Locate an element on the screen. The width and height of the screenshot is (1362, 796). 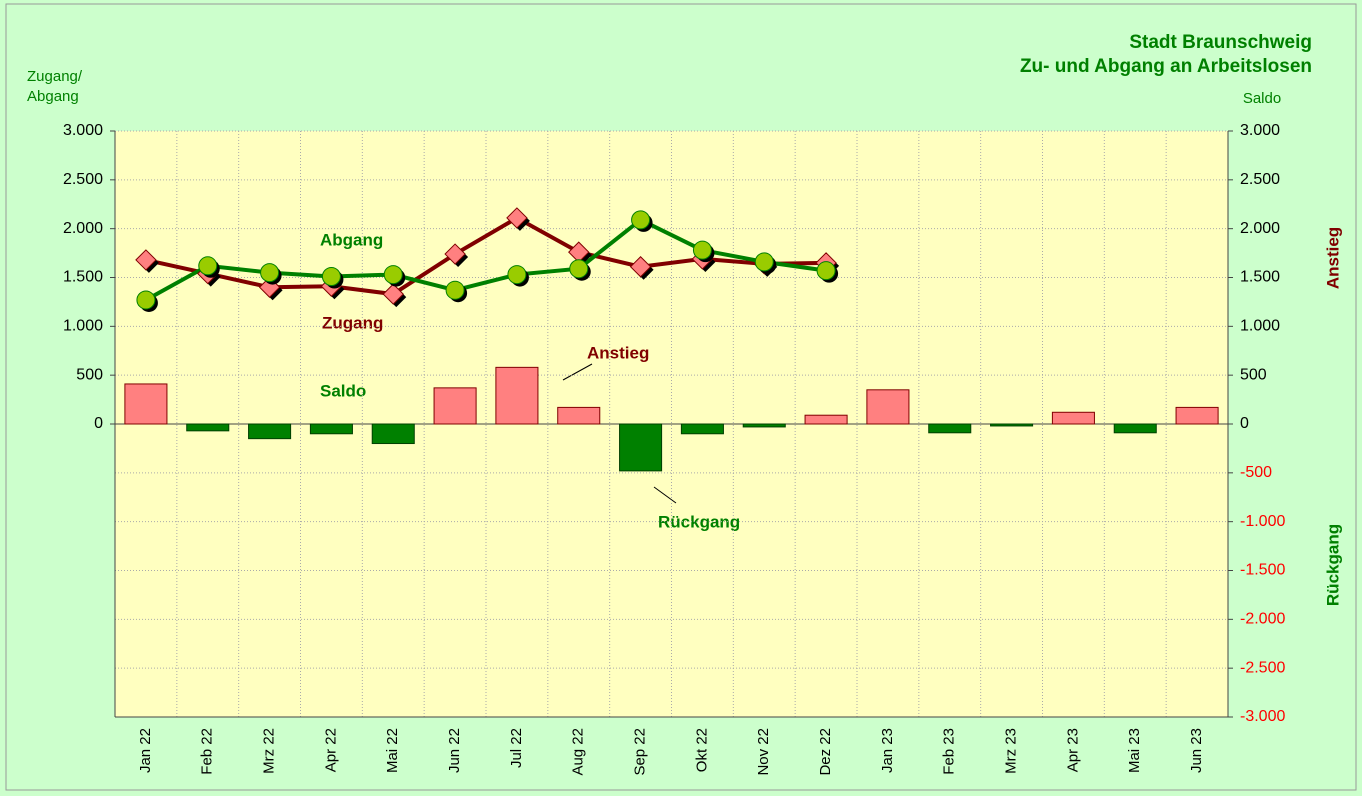
x-tick-label: Feb 22 is located at coordinates (207, 751).